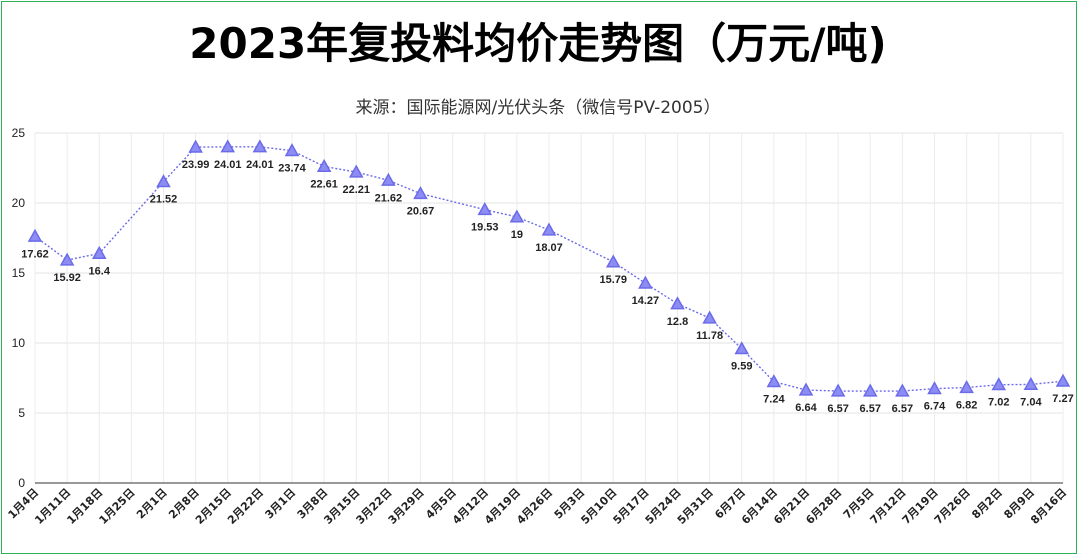 This screenshot has height=557, width=1080. I want to click on data-label: 6.74, so click(935, 407).